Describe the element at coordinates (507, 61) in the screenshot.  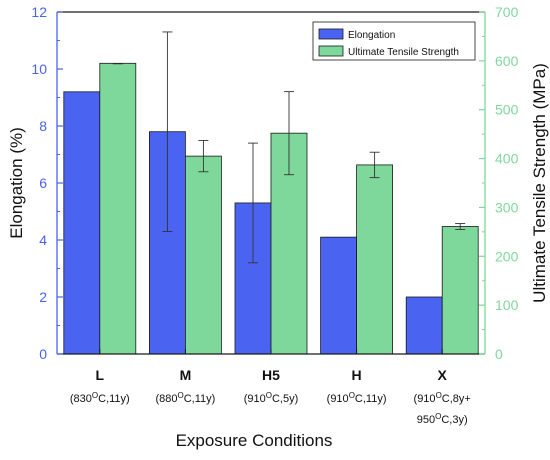
I see `y-tick-label-right-600: 600` at that location.